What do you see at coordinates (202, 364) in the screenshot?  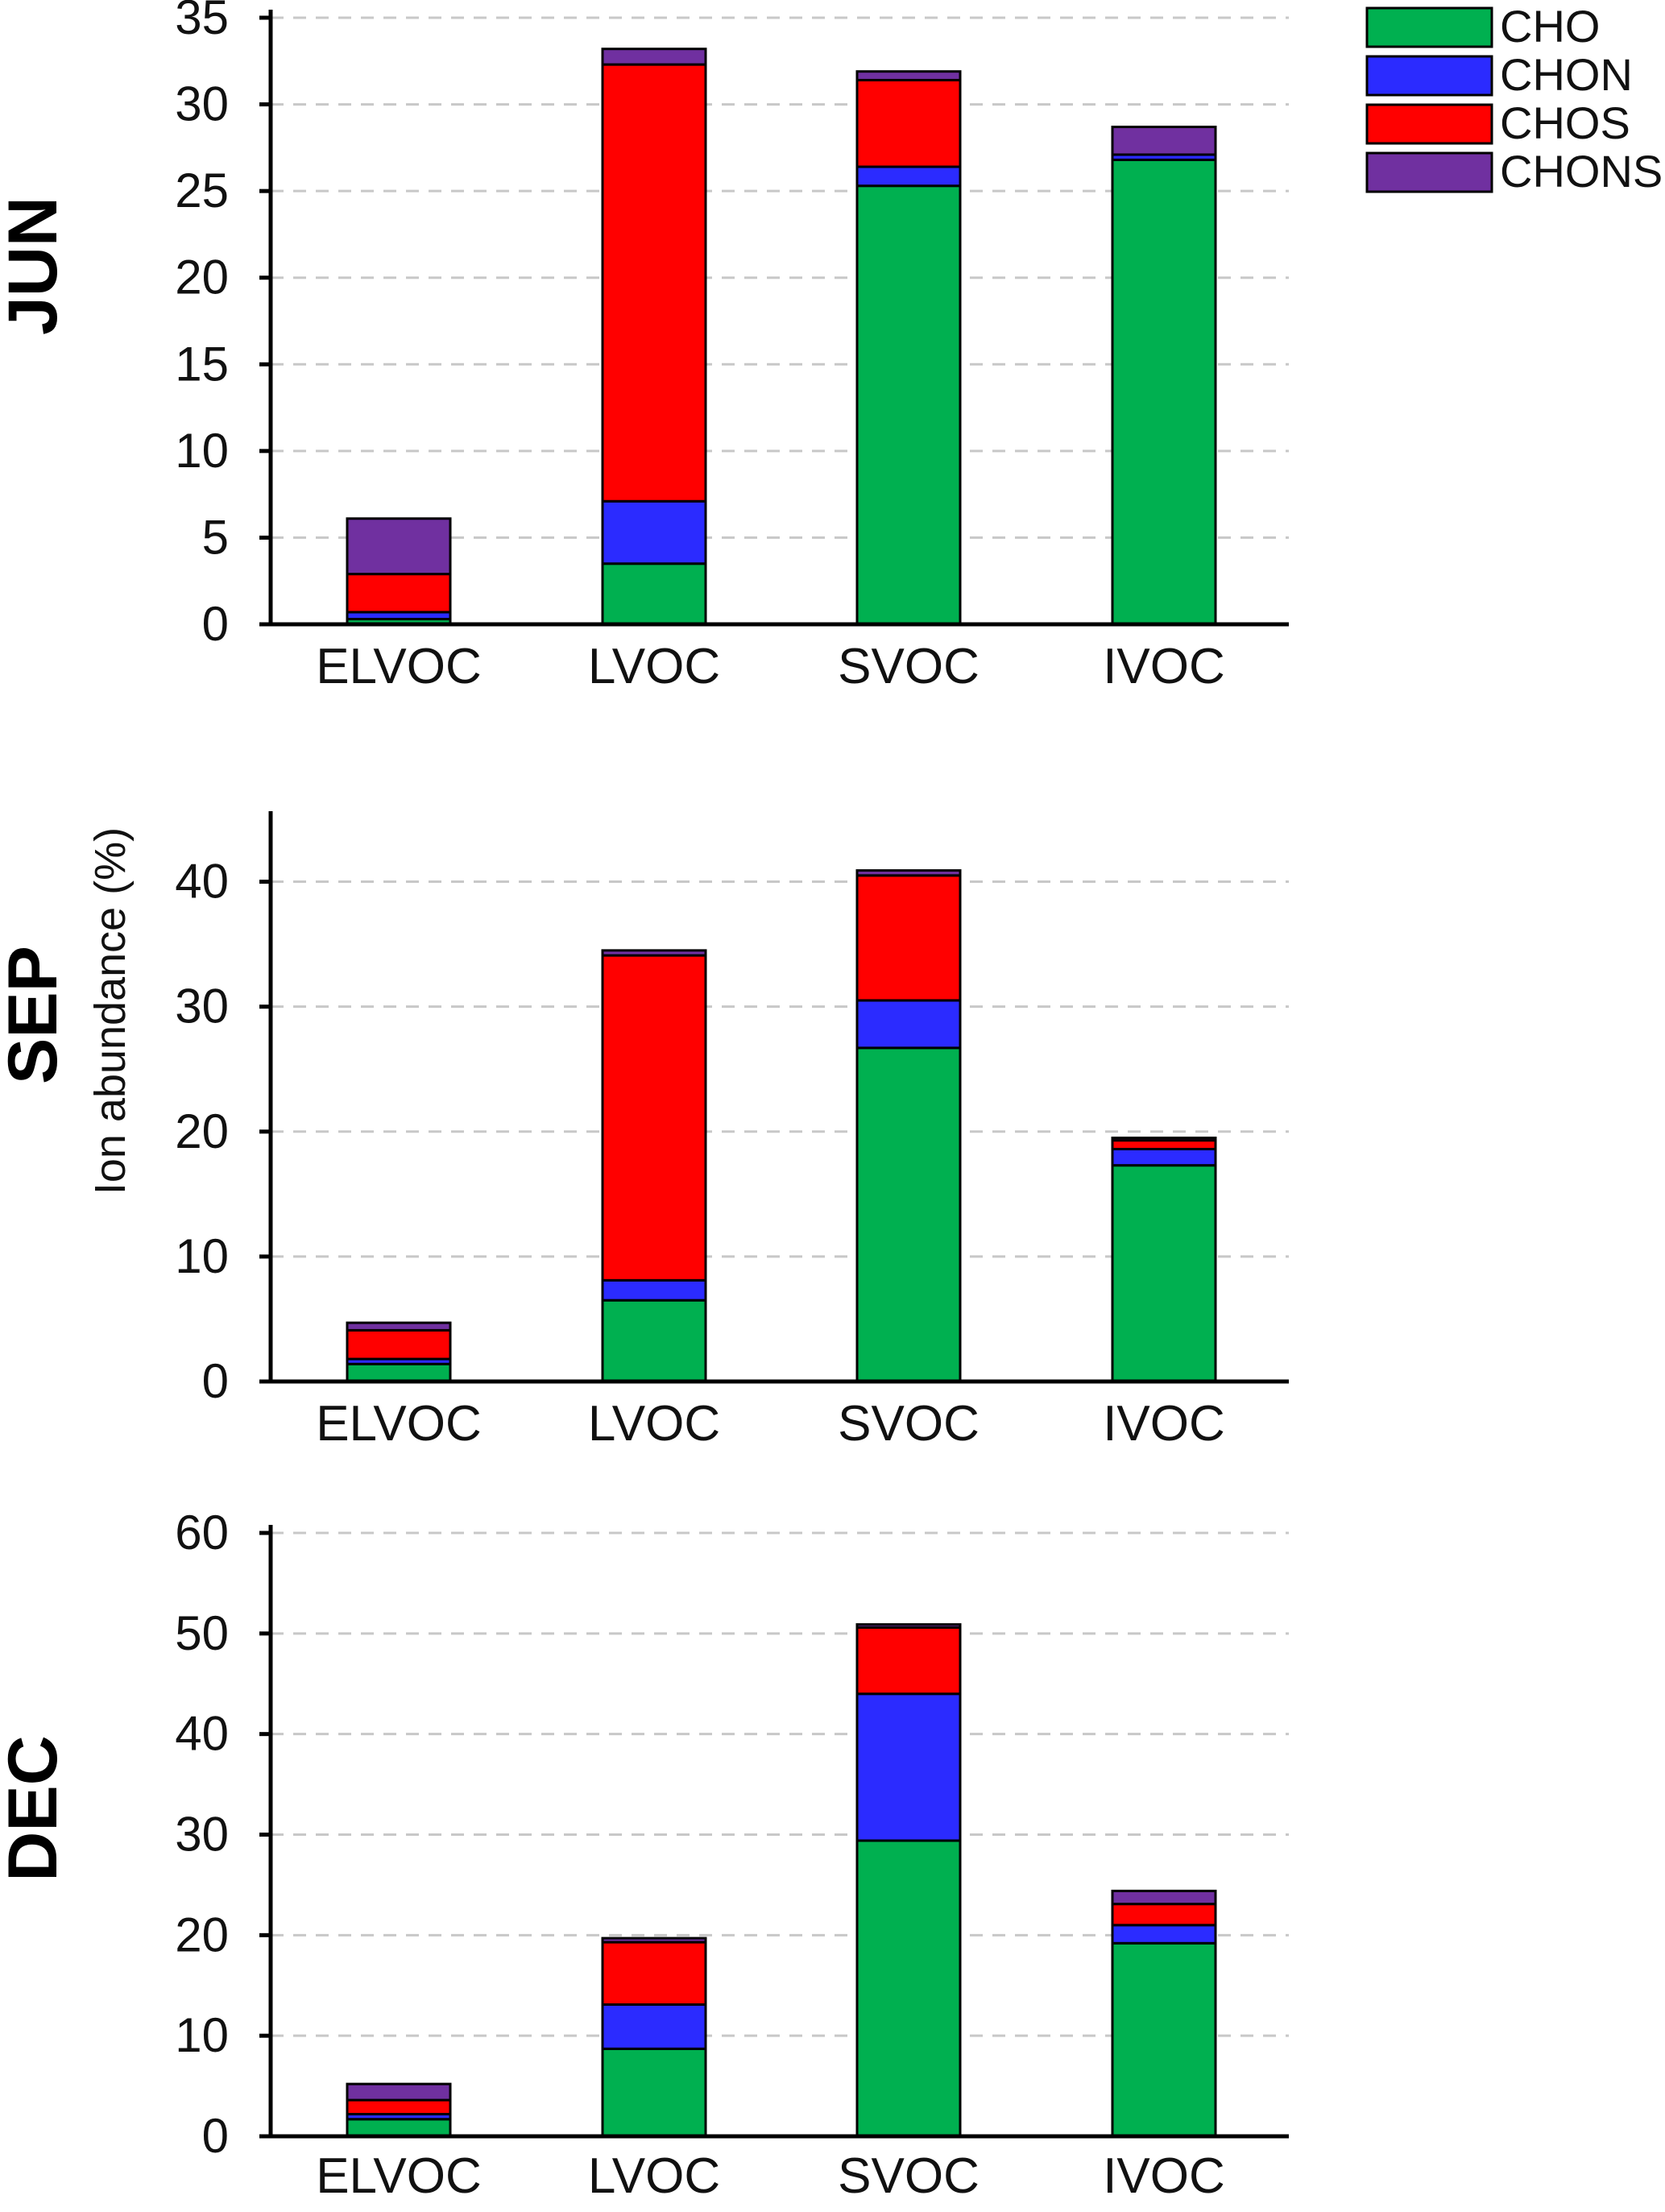 I see `y-tick-label: 15` at bounding box center [202, 364].